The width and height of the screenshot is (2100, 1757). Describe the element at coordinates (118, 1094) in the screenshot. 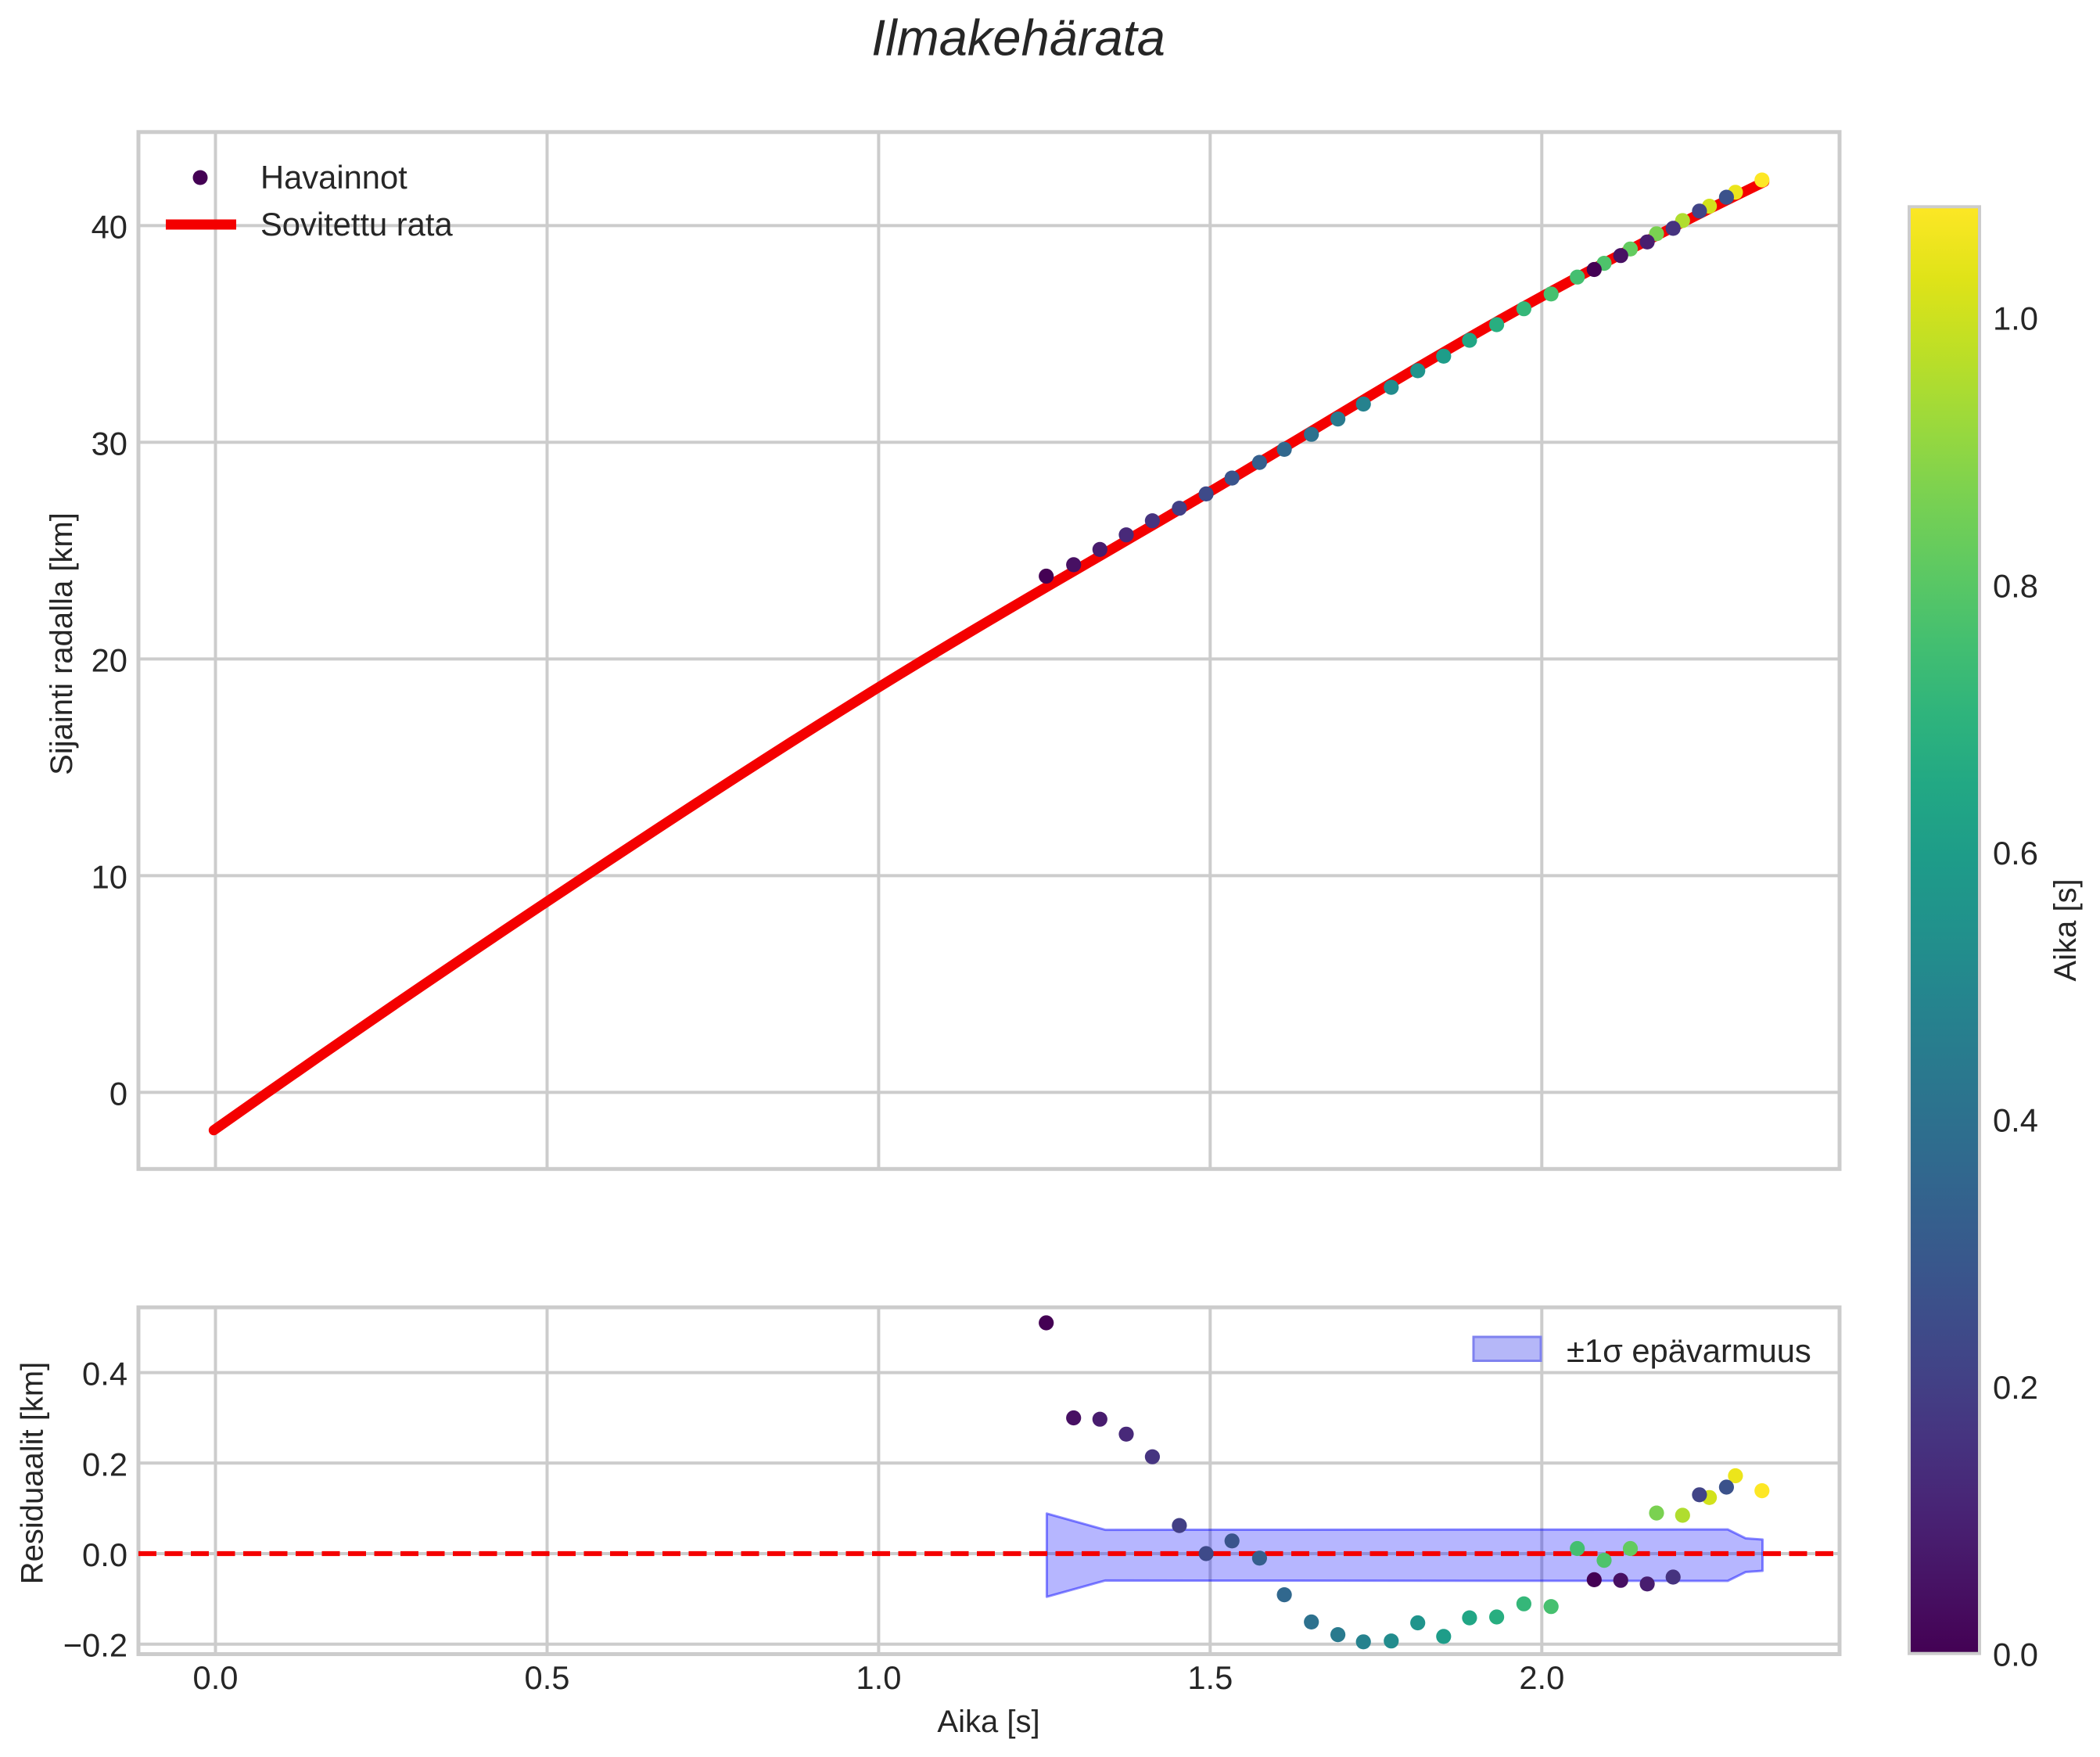

I see `svg-text: 0` at that location.